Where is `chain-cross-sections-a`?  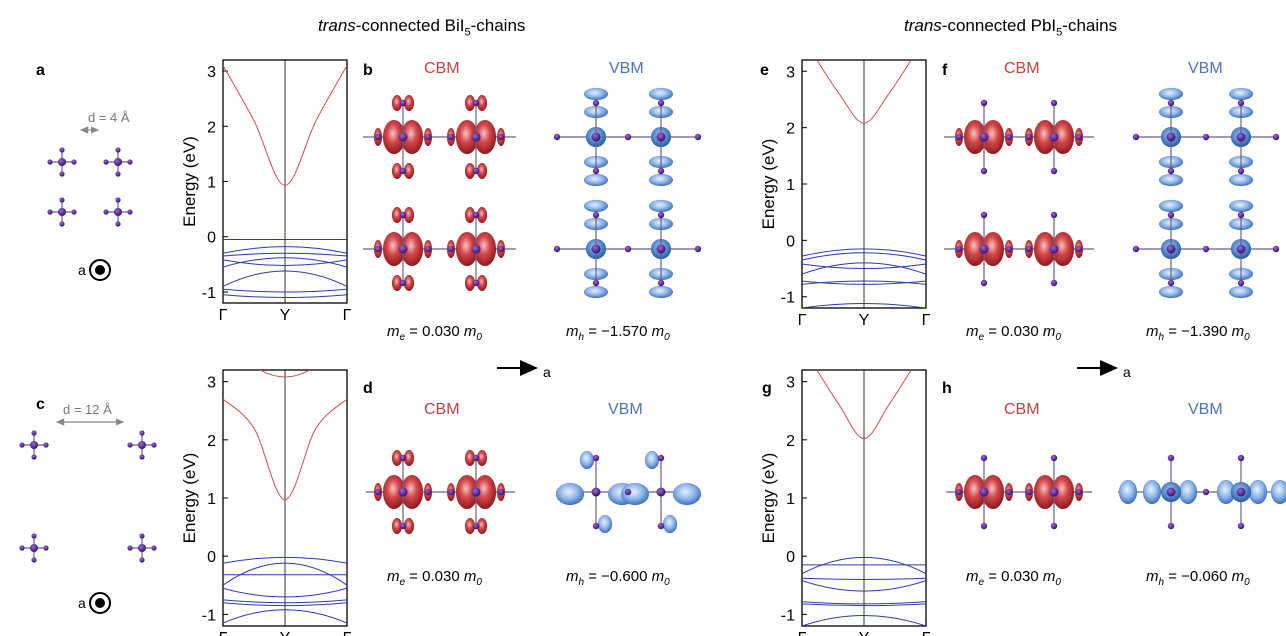 chain-cross-sections-a is located at coordinates (90, 187).